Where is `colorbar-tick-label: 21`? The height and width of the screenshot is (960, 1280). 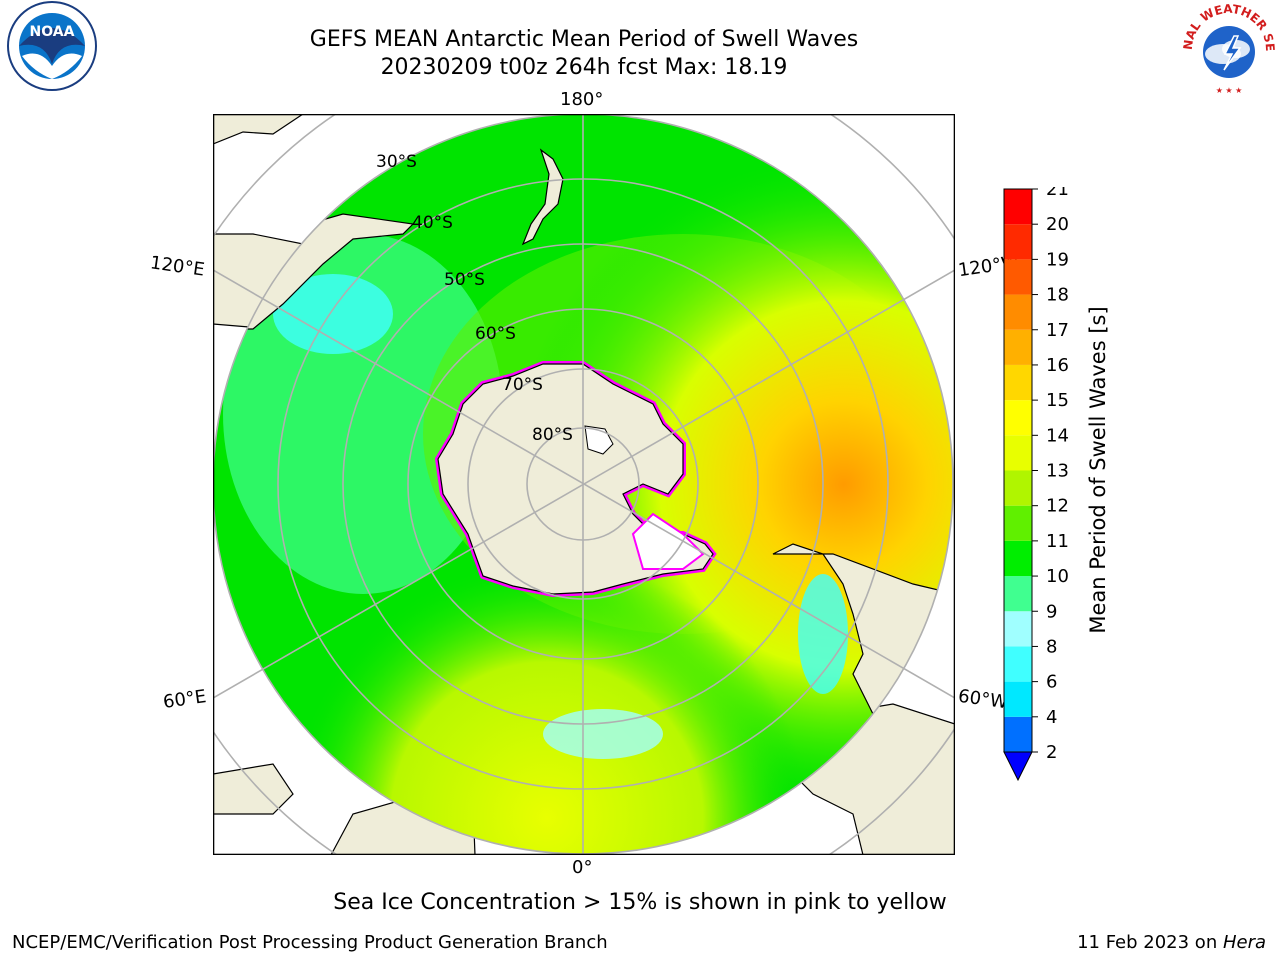 colorbar-tick-label: 21 is located at coordinates (1057, 193).